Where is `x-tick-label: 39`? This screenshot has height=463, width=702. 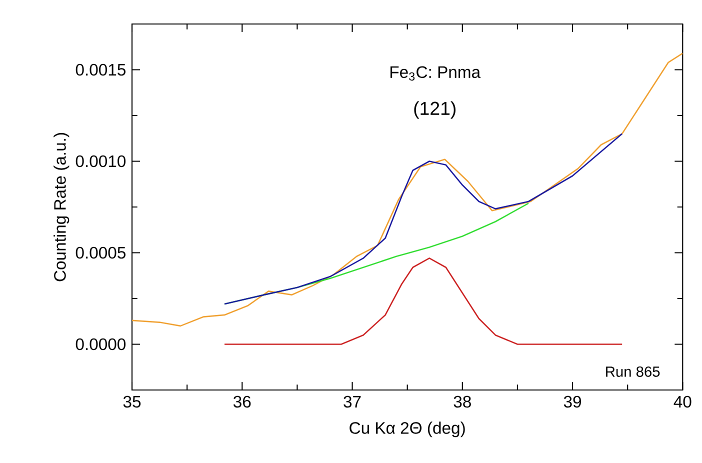 x-tick-label: 39 is located at coordinates (573, 402).